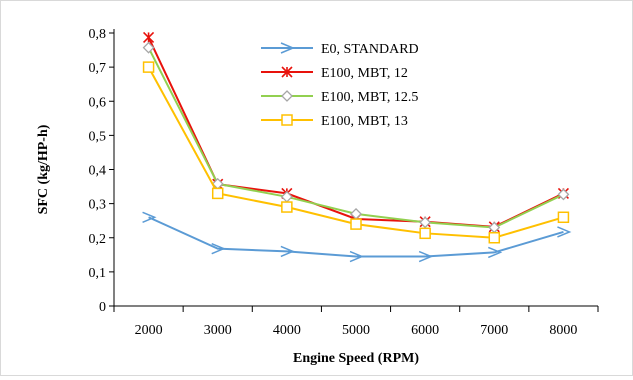  What do you see at coordinates (98, 68) in the screenshot?
I see `y-tick-label: 0,7` at bounding box center [98, 68].